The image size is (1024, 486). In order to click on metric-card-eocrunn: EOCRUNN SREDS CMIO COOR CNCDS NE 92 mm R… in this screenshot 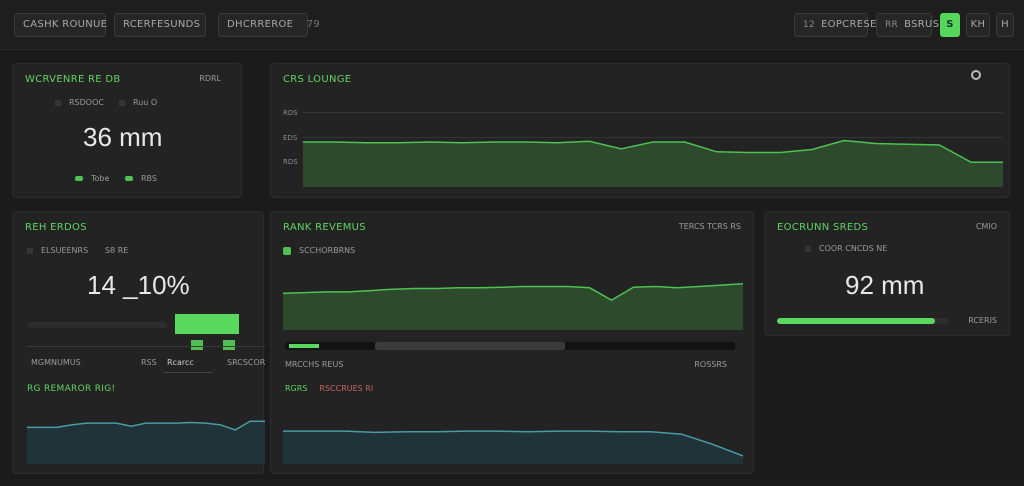, I will do `click(887, 273)`.